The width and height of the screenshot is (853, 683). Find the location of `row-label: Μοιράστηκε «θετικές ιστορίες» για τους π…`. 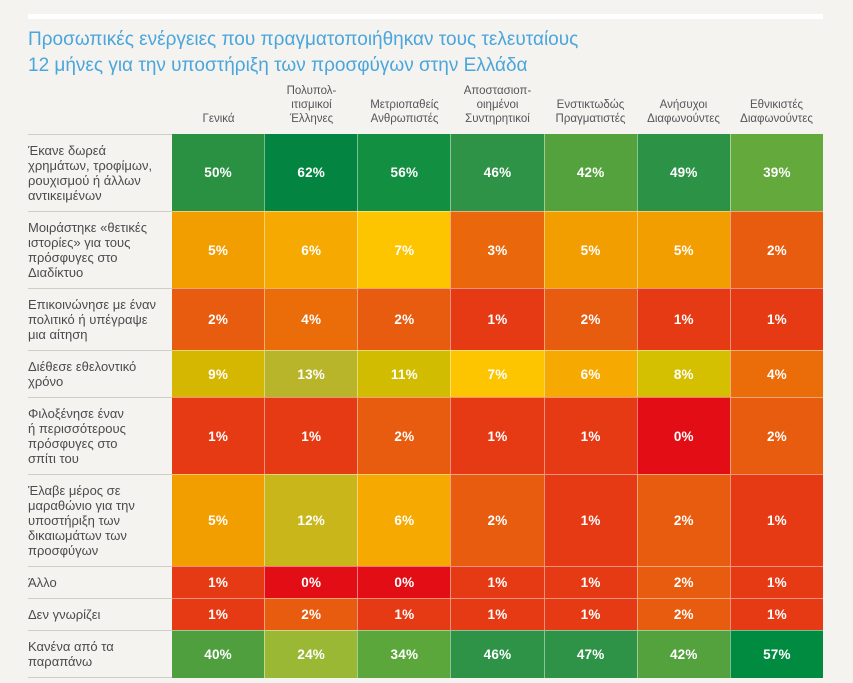

row-label: Μοιράστηκε «θετικές ιστορίες» για τους π… is located at coordinates (100, 249).